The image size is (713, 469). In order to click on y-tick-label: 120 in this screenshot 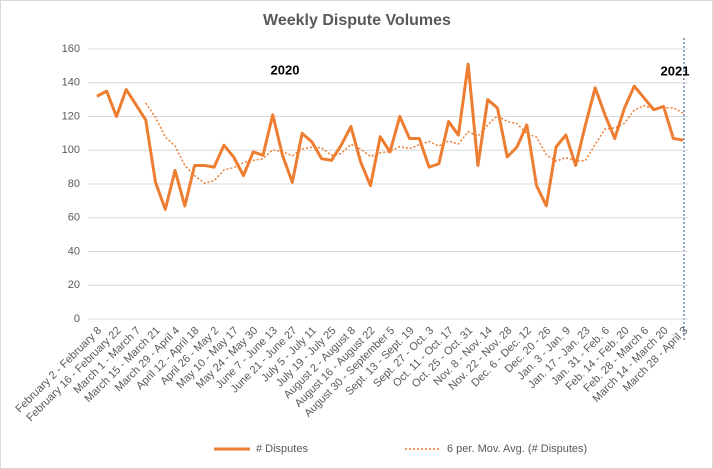, I will do `click(71, 116)`.